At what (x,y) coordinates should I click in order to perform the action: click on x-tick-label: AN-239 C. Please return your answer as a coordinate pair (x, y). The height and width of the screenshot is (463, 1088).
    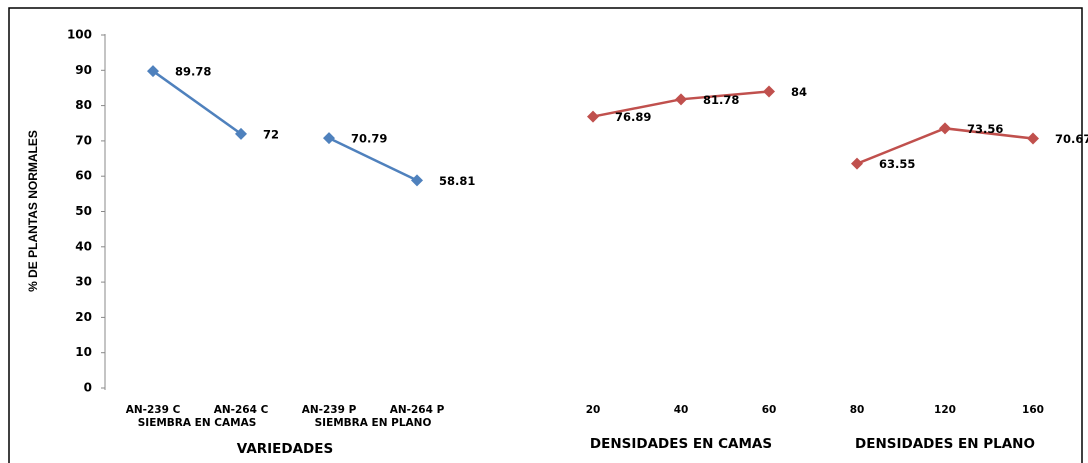
    Looking at the image, I should click on (153, 410).